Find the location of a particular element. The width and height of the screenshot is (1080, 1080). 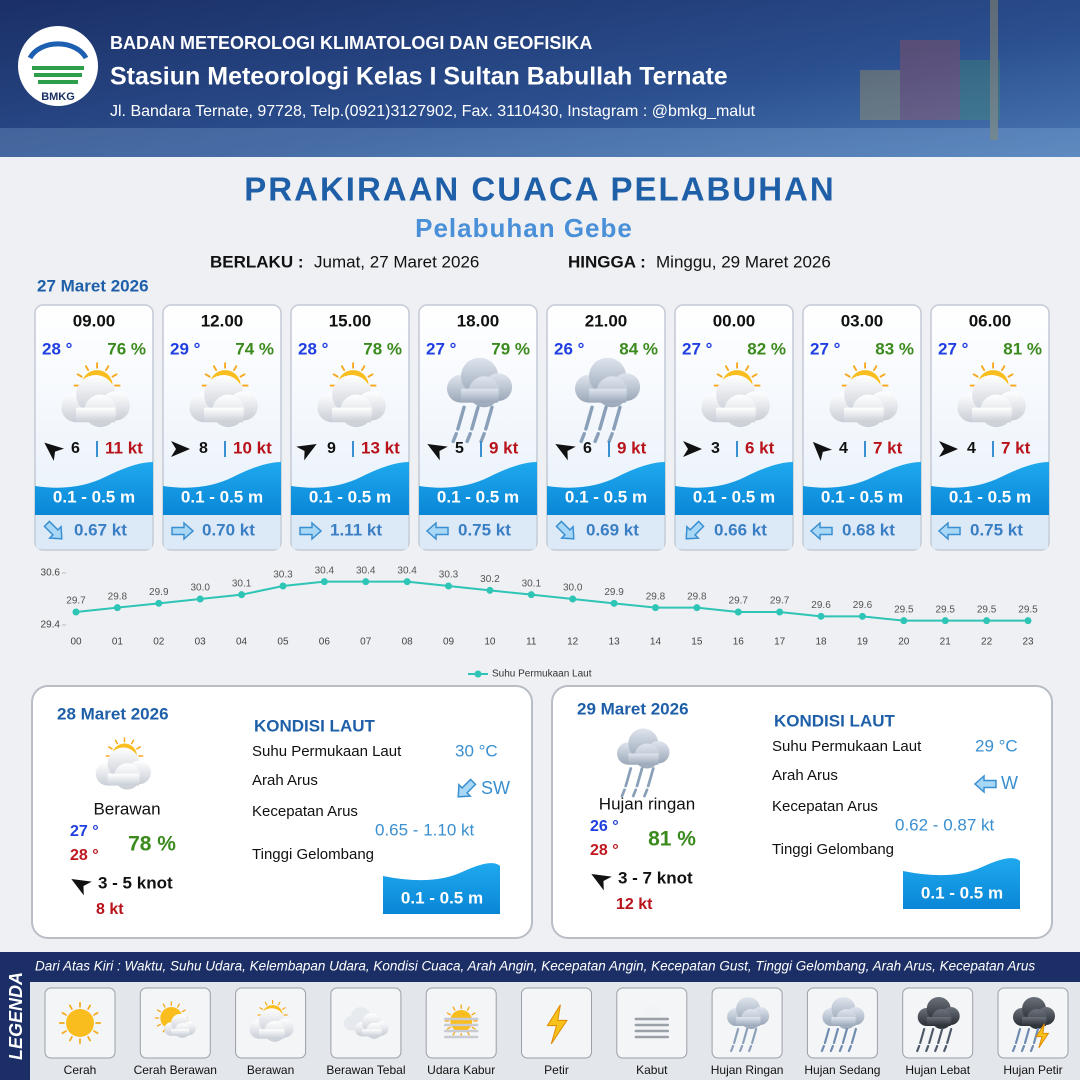

y-tick-label: 29.4 is located at coordinates (51, 625).